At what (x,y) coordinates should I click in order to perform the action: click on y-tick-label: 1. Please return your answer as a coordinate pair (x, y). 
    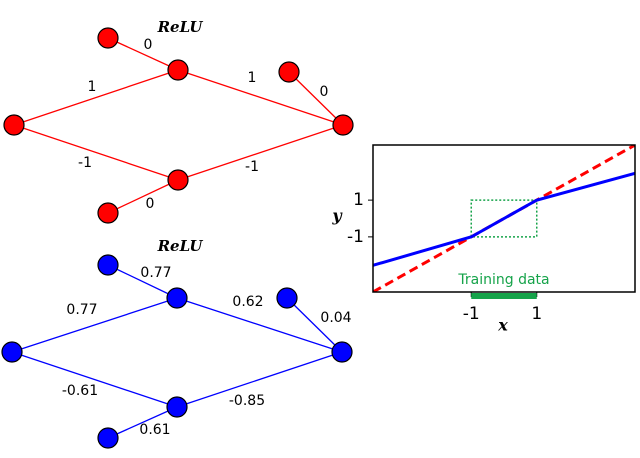
    Looking at the image, I should click on (358, 200).